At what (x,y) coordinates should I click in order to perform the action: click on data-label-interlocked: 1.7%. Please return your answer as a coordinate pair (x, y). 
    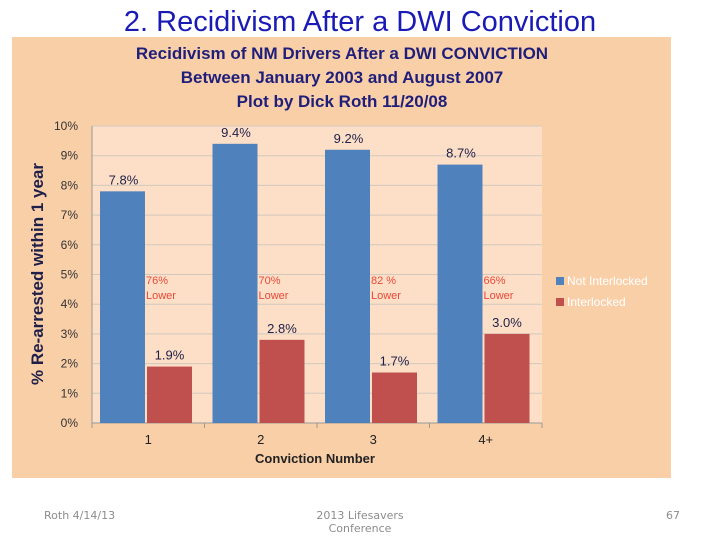
    Looking at the image, I should click on (395, 361).